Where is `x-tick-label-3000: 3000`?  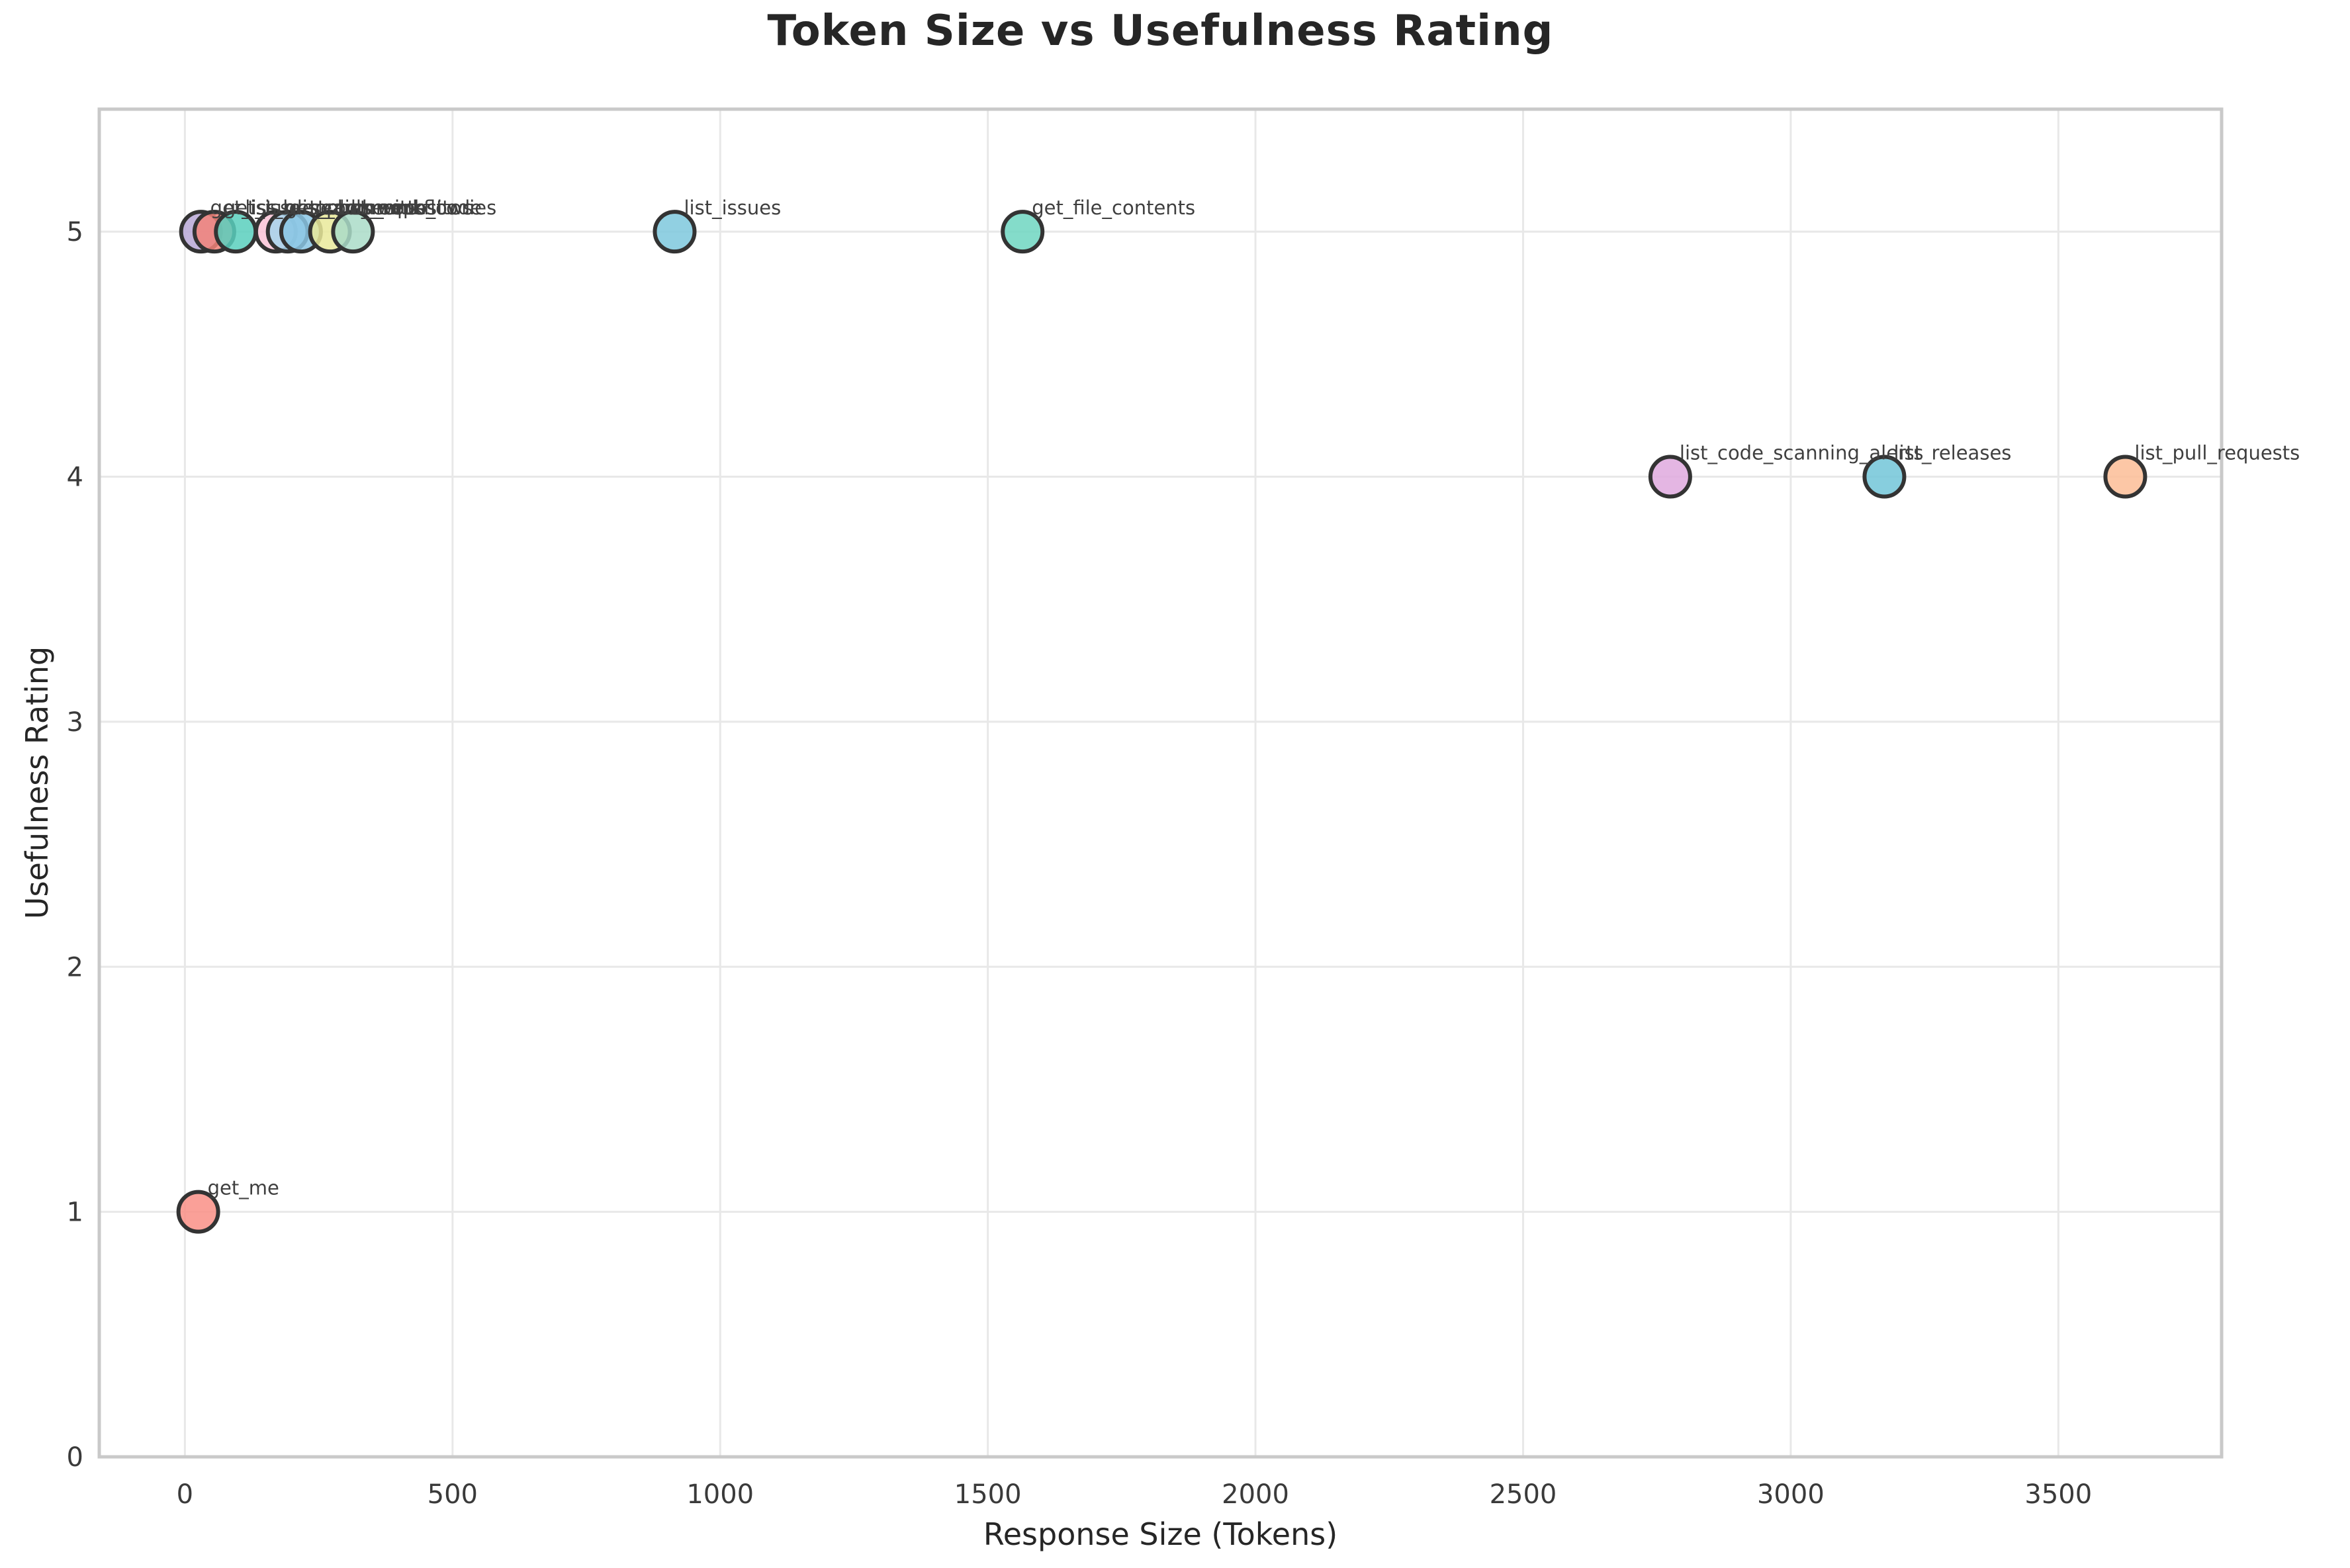
x-tick-label-3000: 3000 is located at coordinates (1791, 1494).